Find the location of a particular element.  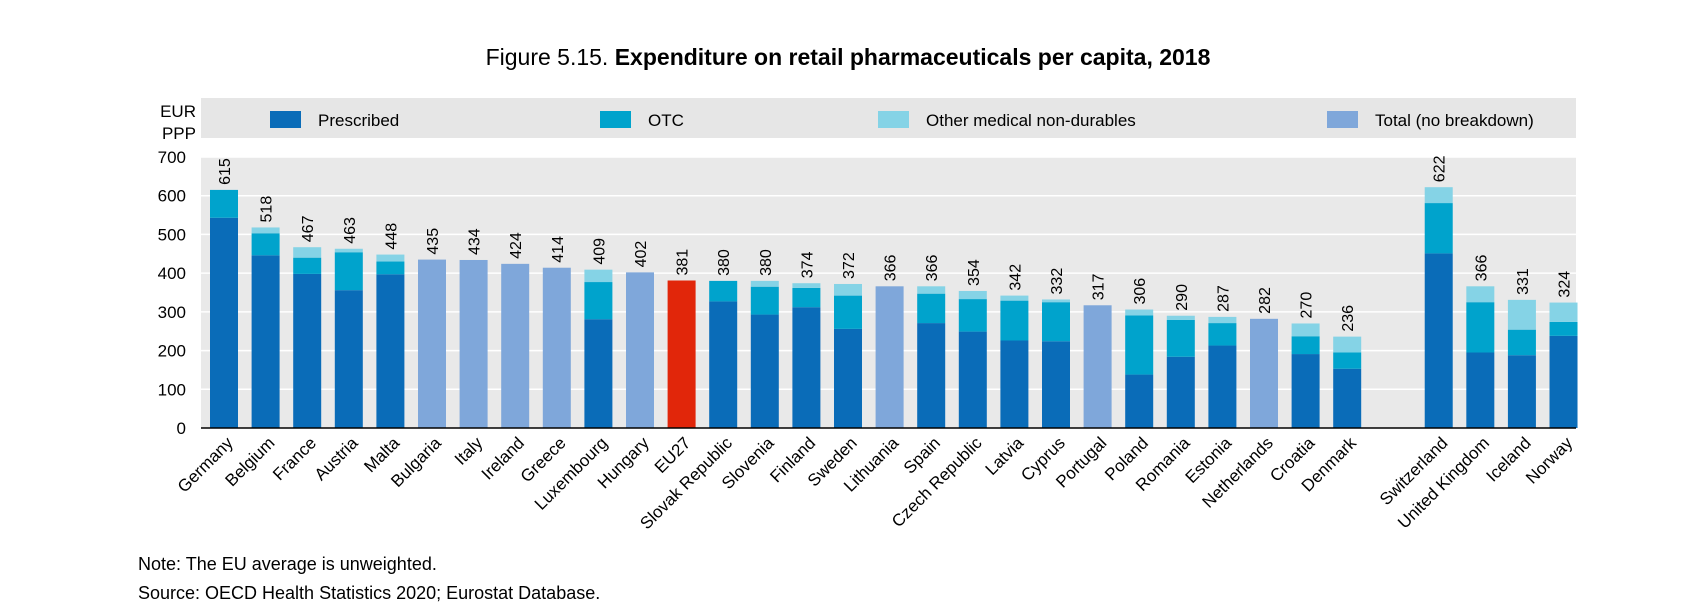

legend-swatch-otc is located at coordinates (615, 119).